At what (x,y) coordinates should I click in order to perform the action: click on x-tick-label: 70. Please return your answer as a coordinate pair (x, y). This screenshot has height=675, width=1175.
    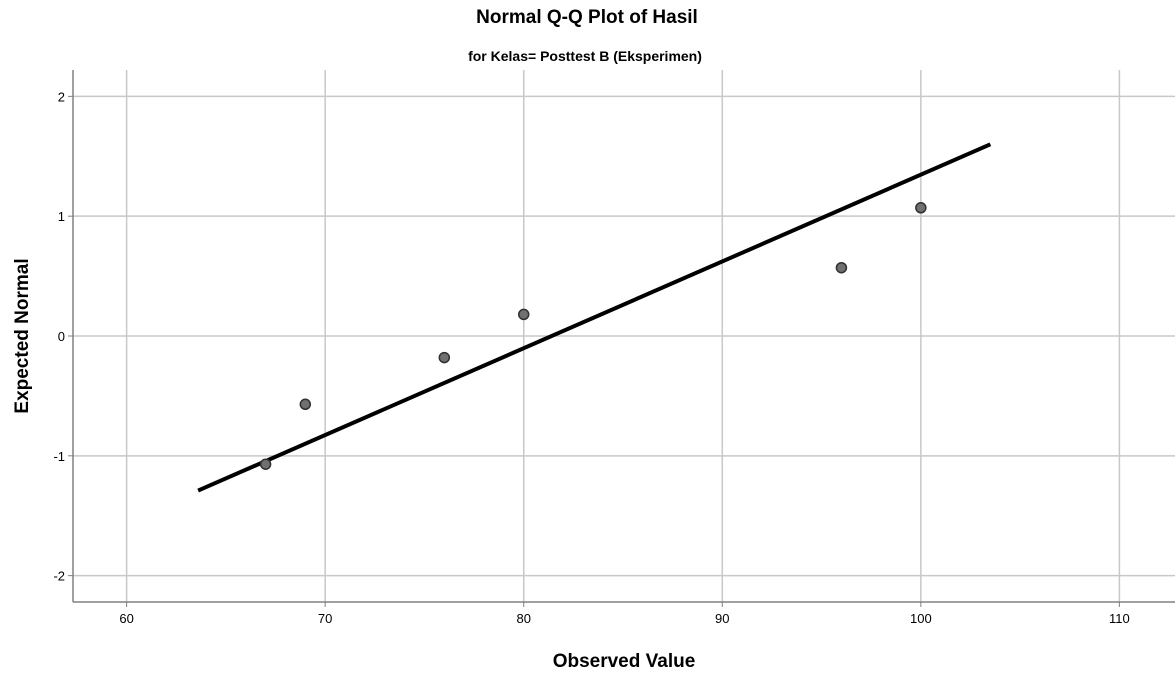
    Looking at the image, I should click on (325, 618).